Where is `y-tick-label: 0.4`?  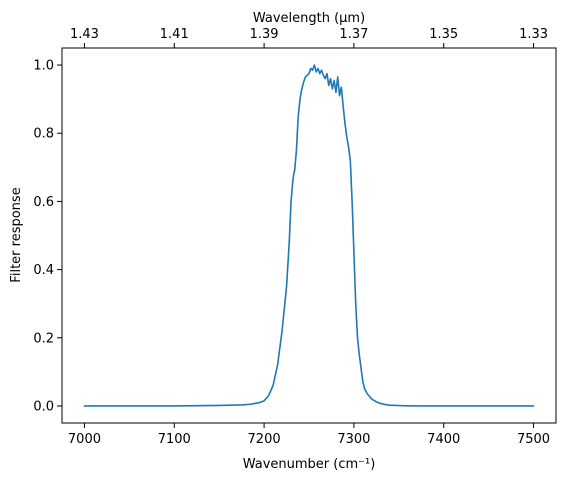 y-tick-label: 0.4 is located at coordinates (43, 270).